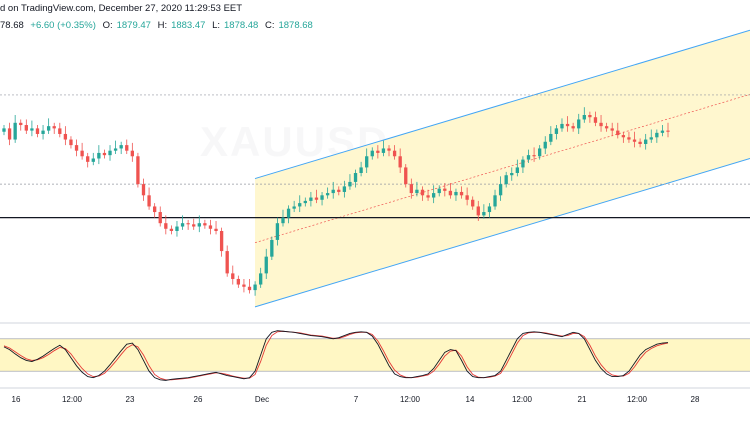 This screenshot has width=750, height=430. I want to click on time-tick-label: 21, so click(582, 399).